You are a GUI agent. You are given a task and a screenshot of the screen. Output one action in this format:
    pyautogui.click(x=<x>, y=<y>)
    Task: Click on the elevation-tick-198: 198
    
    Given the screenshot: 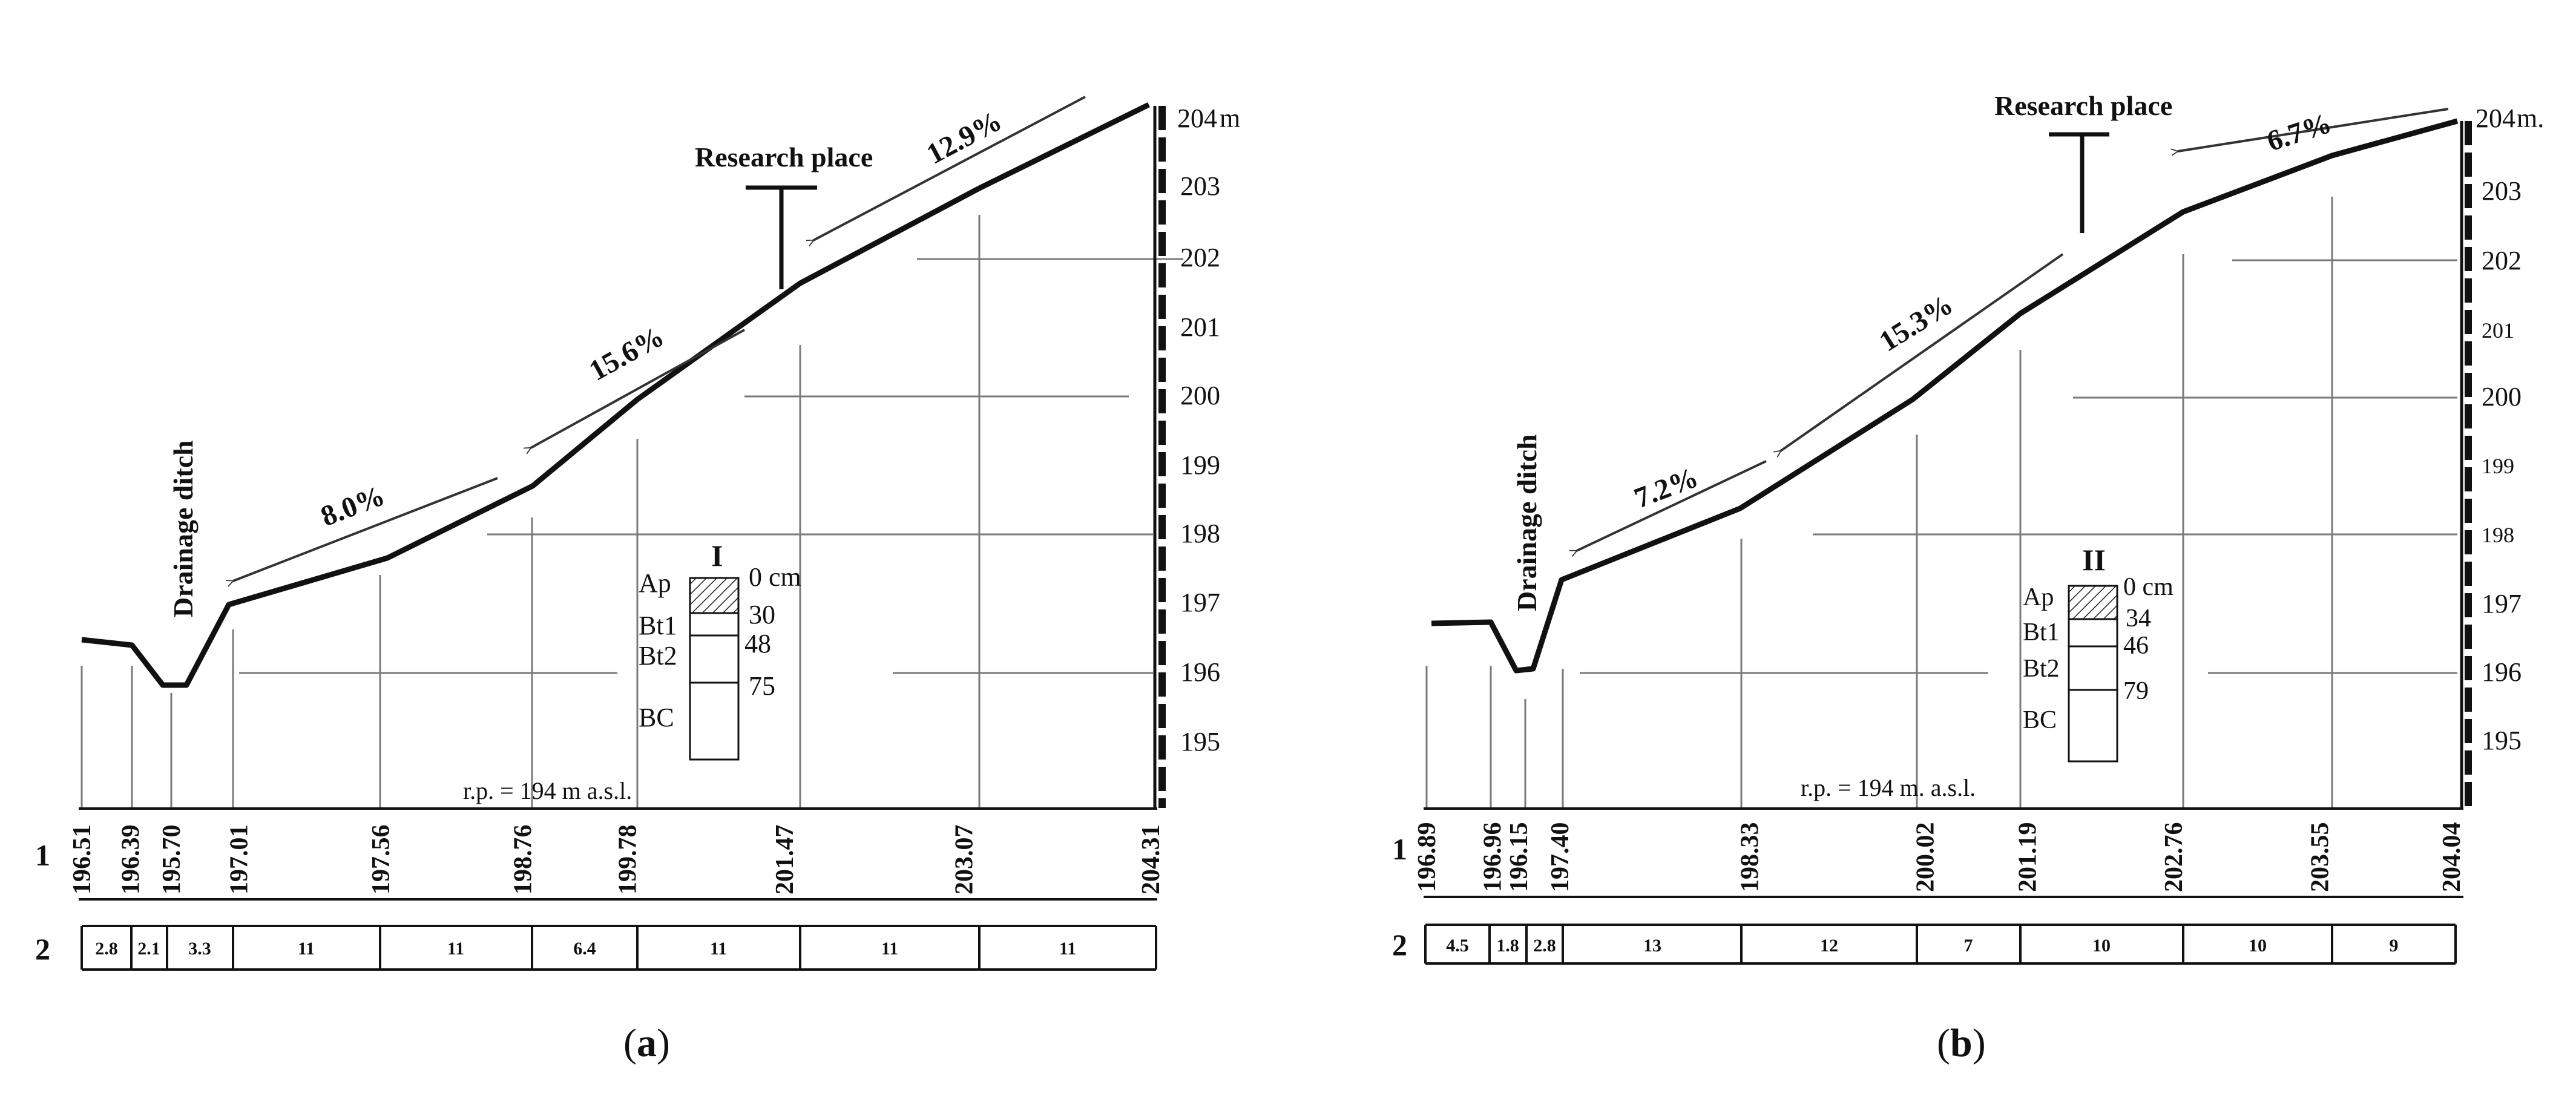 What is the action you would take?
    pyautogui.click(x=1200, y=533)
    